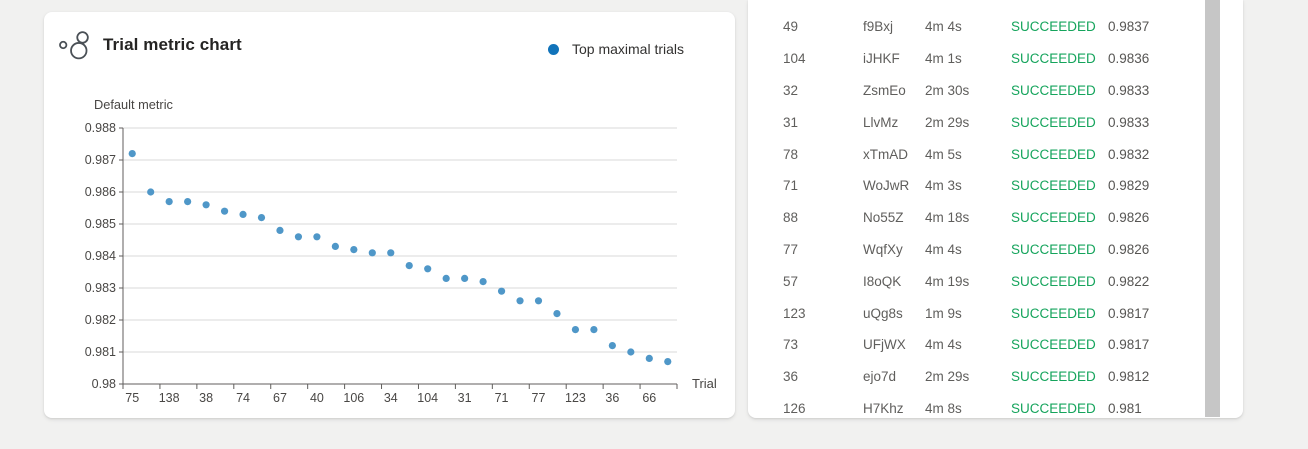  What do you see at coordinates (975, 250) in the screenshot?
I see `trial-table-row: 77 WqfXy 4m 4s SUCCEEDED 0.9826` at bounding box center [975, 250].